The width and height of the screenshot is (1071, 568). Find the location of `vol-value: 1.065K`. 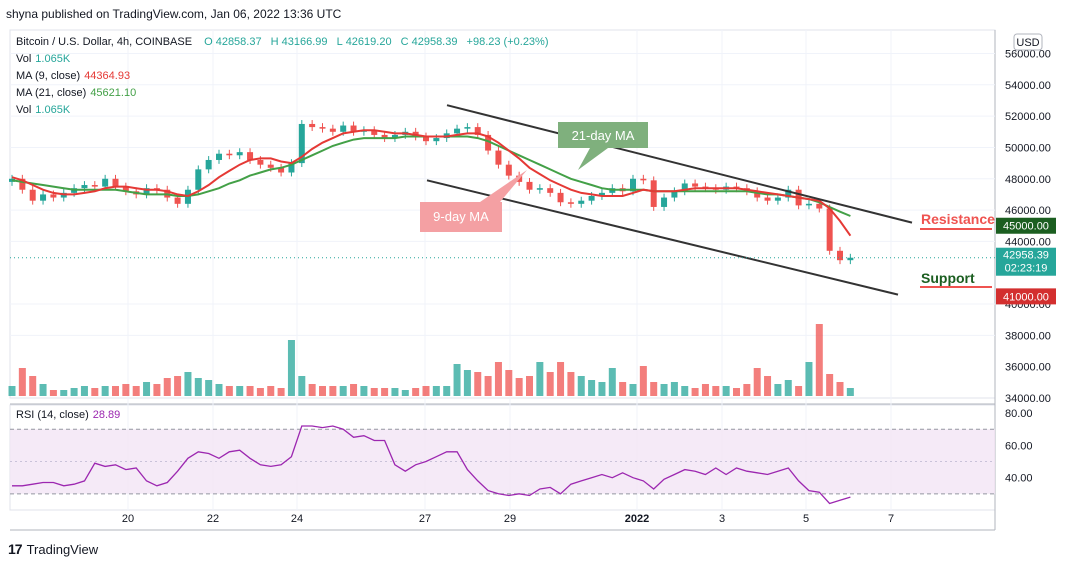

vol-value: 1.065K is located at coordinates (53, 59).